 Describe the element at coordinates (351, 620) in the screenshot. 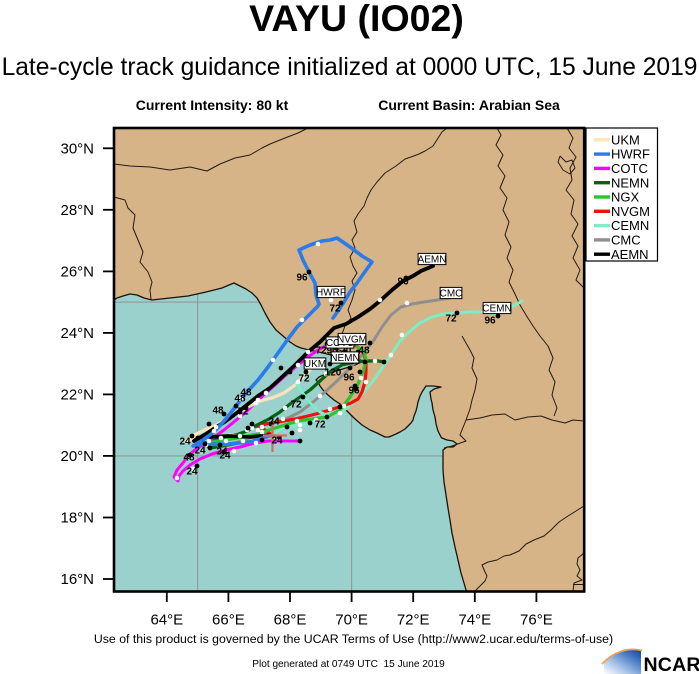

I see `svg-text: 70°E` at that location.